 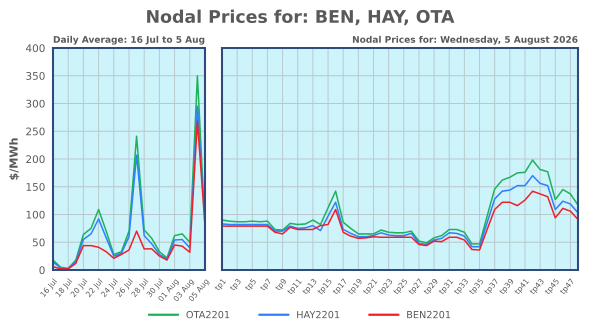 What do you see at coordinates (35, 159) in the screenshot?
I see `y-tick-label: 200` at bounding box center [35, 159].